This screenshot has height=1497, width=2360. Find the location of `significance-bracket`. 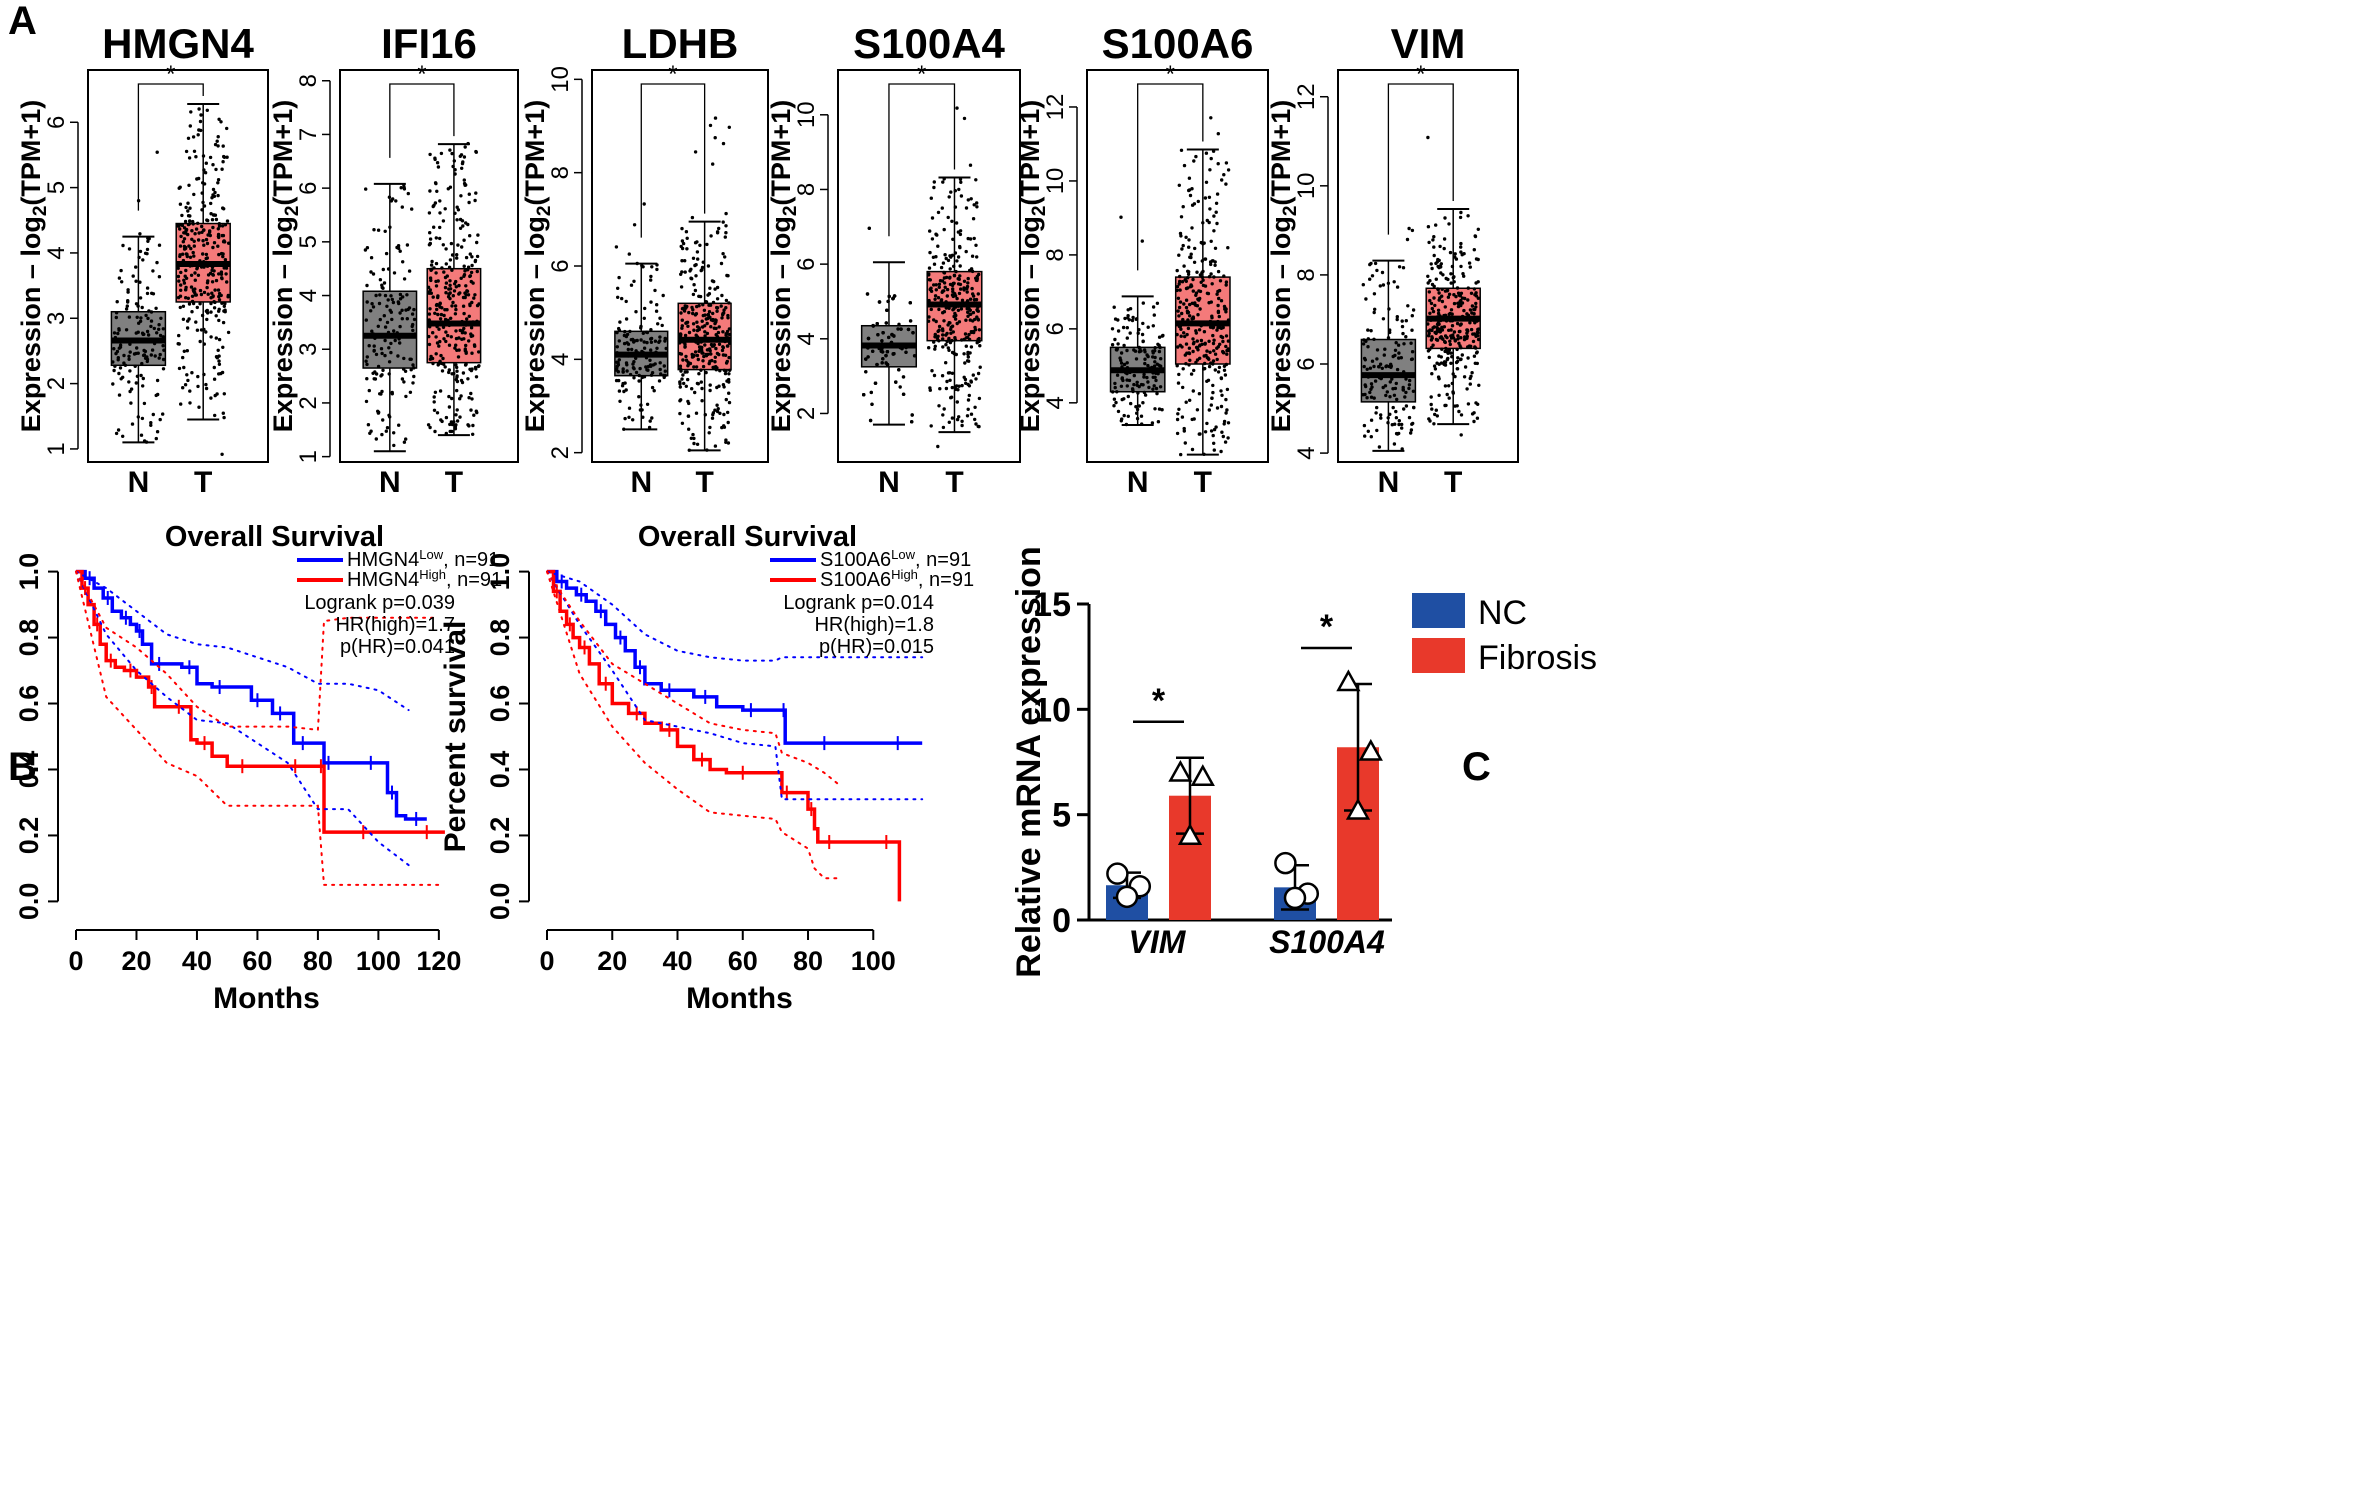

significance-bracket is located at coordinates (922, 160).